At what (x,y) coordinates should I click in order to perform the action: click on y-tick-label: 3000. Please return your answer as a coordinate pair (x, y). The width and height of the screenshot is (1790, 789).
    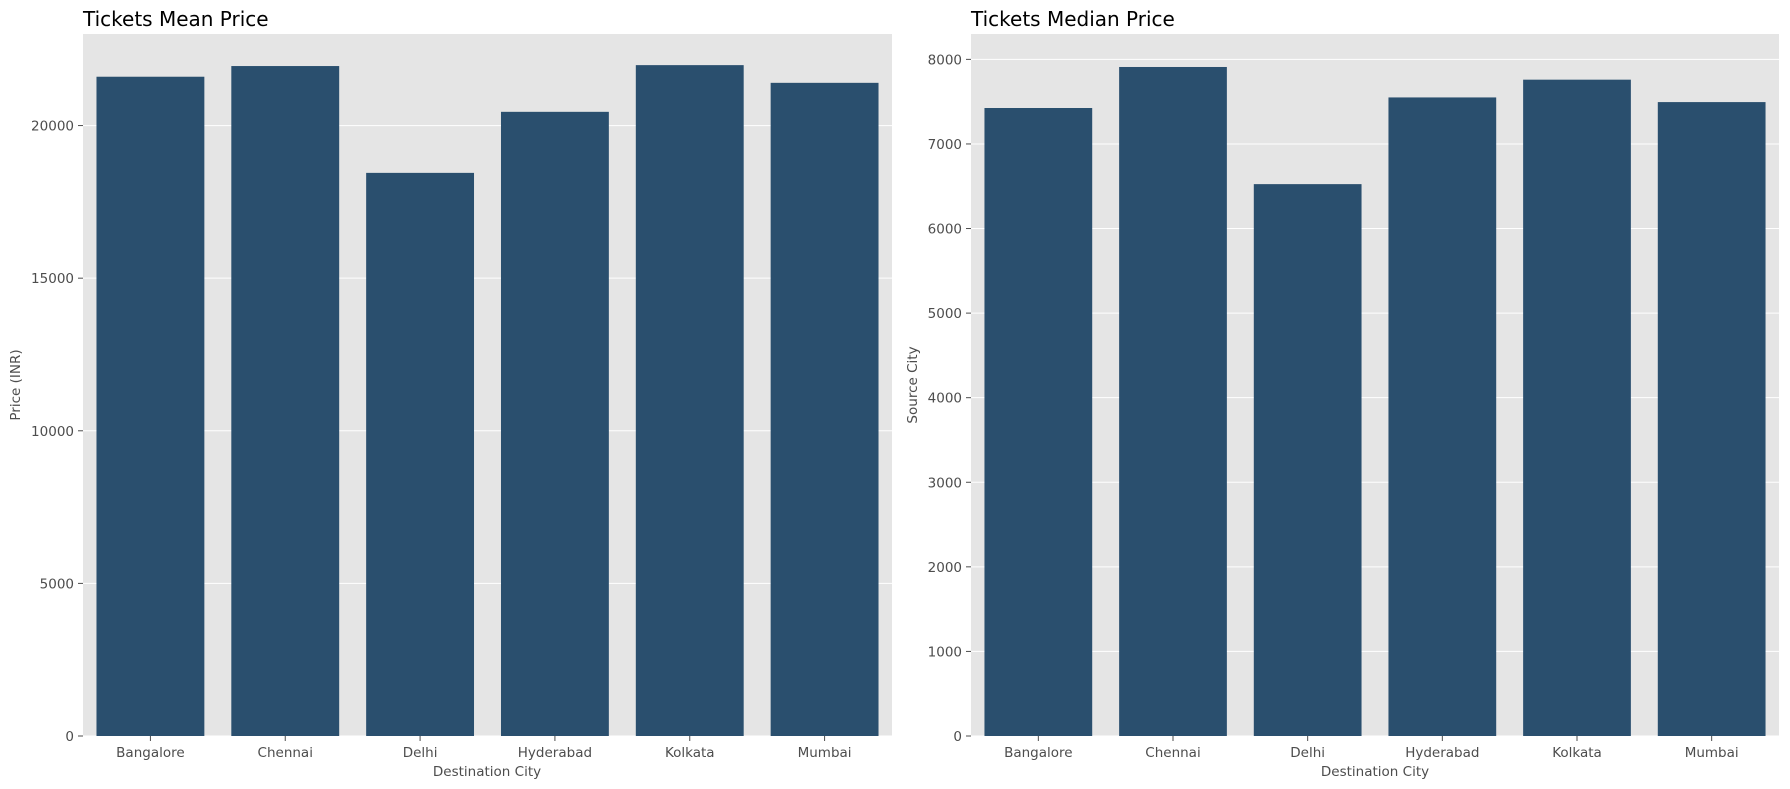
    Looking at the image, I should click on (945, 483).